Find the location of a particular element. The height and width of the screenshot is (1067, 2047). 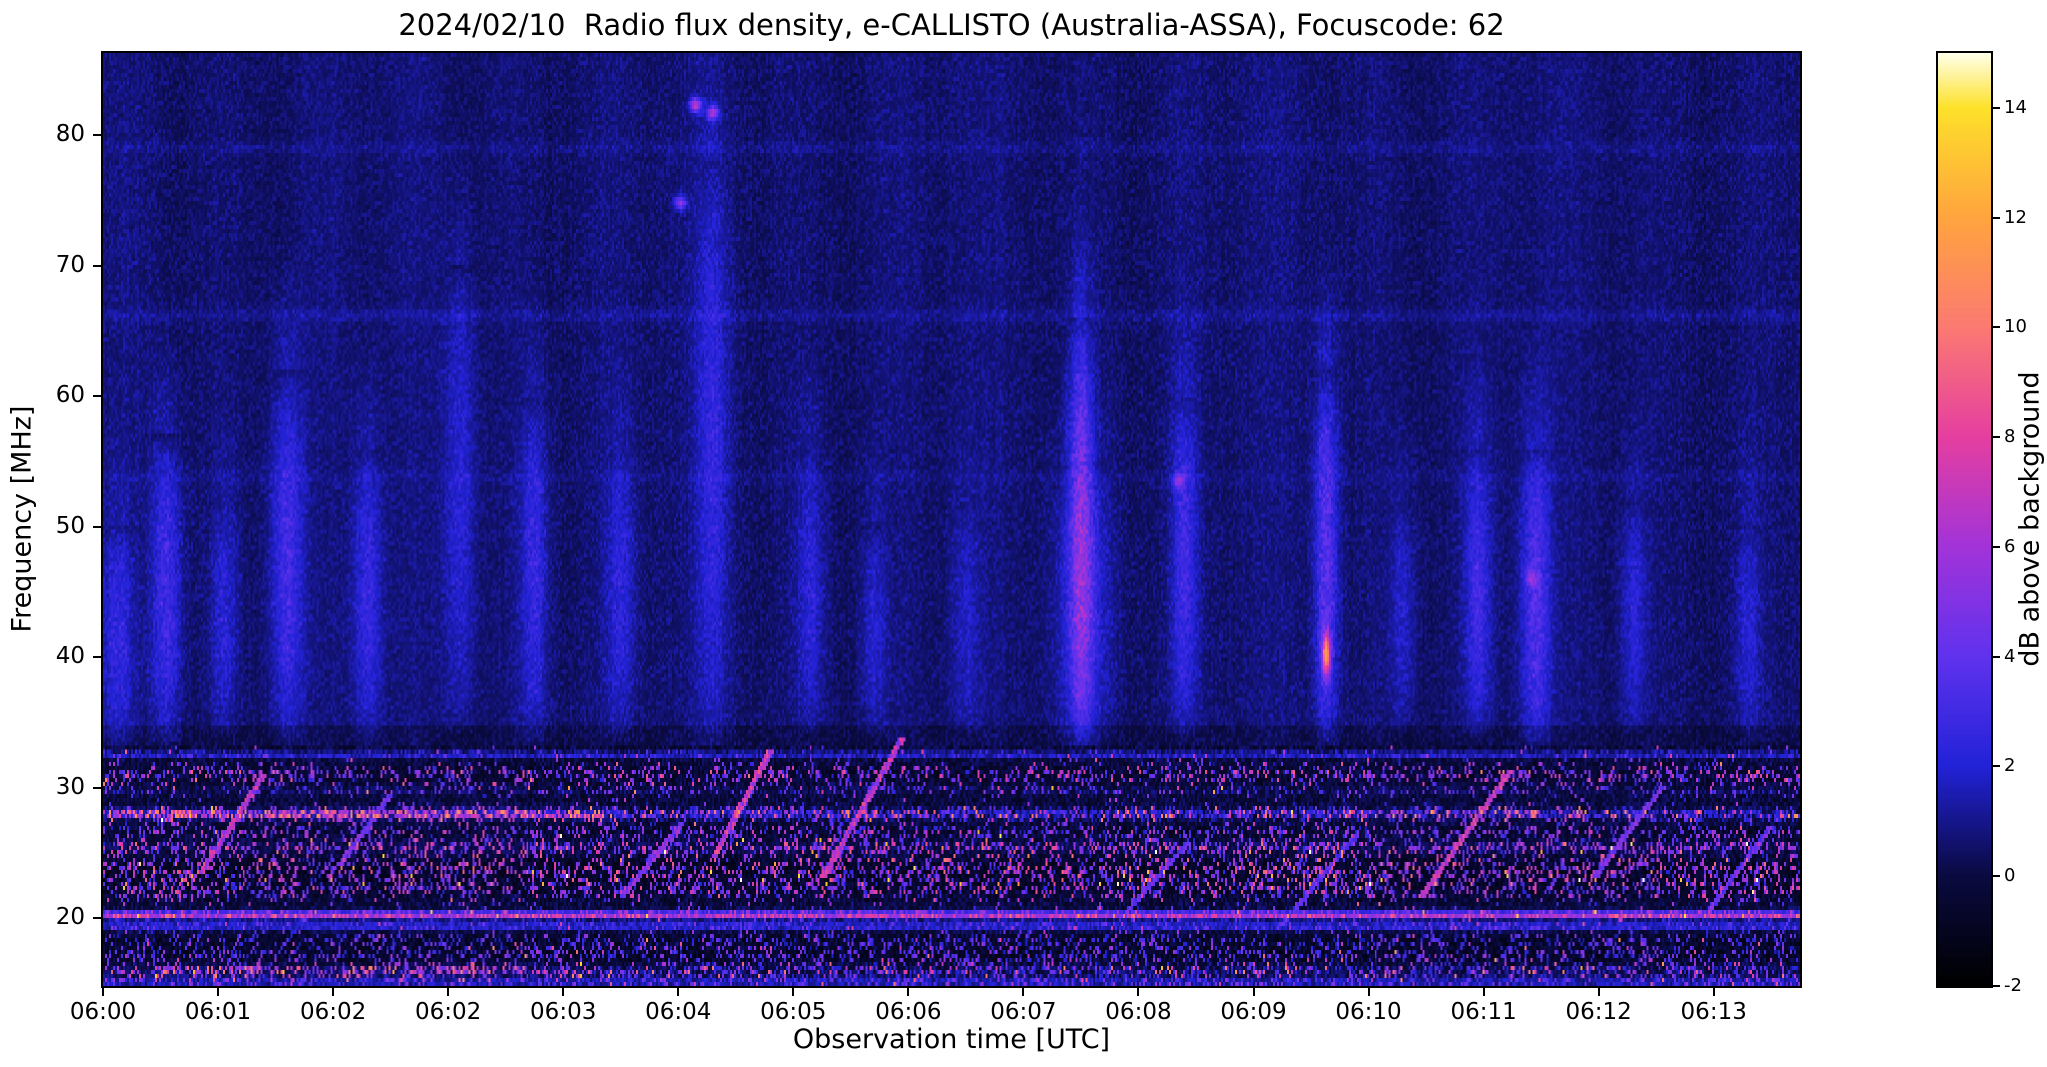

y-tick-label: 20 is located at coordinates (70, 917).